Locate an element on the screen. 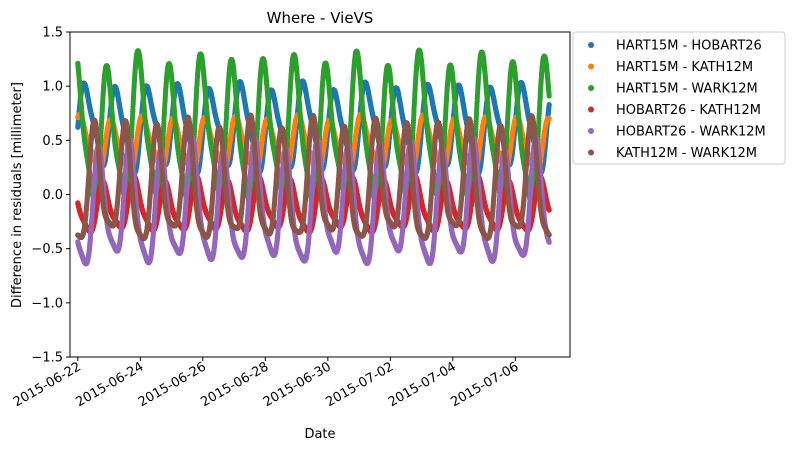 This screenshot has height=450, width=792. data-point is located at coordinates (549, 105).